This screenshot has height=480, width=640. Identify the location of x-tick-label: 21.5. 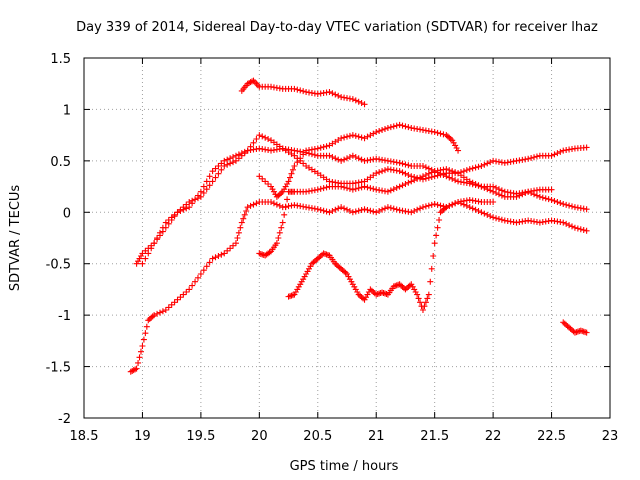
(434, 436).